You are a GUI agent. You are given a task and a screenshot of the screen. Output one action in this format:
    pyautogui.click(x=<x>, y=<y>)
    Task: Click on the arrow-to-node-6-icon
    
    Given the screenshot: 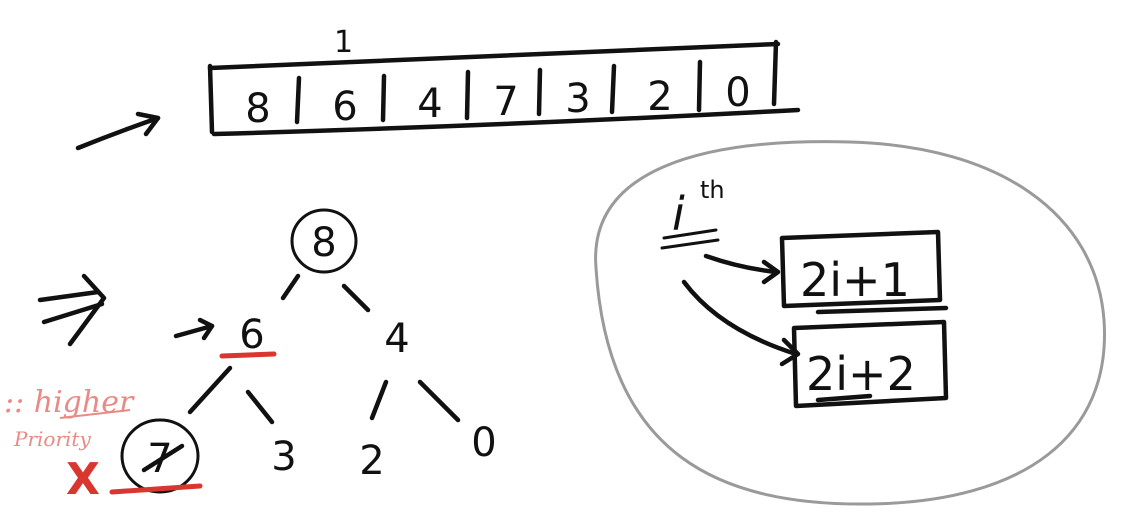 What is the action you would take?
    pyautogui.click(x=194, y=329)
    